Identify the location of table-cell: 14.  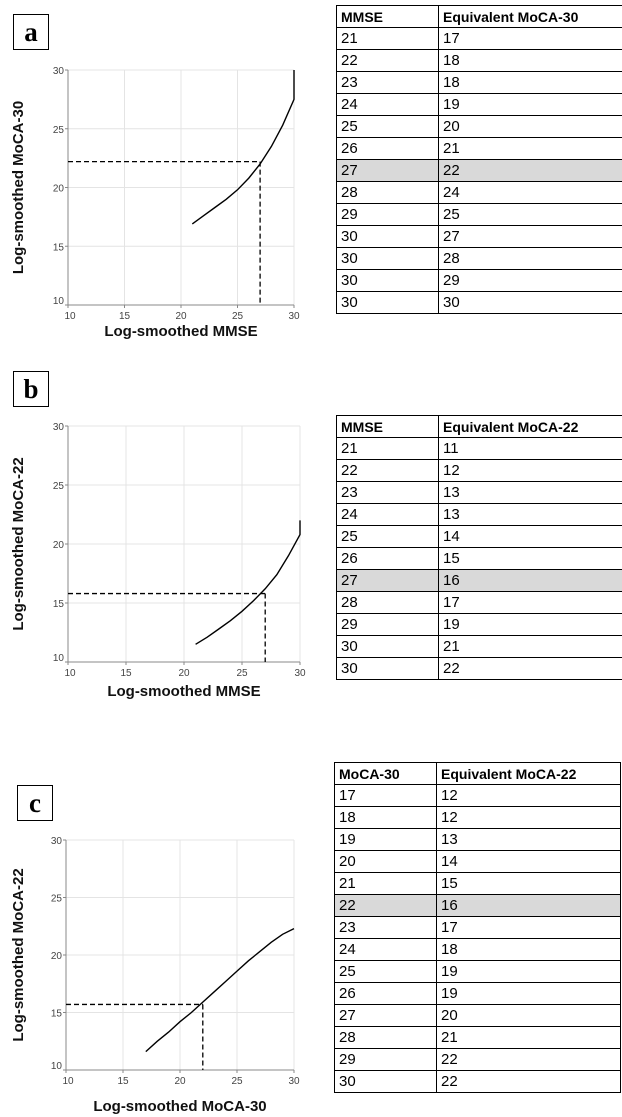
(530, 536).